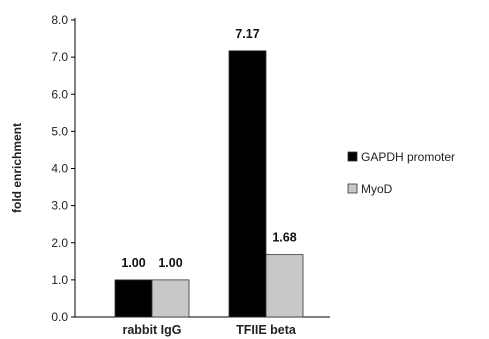 The width and height of the screenshot is (489, 339). What do you see at coordinates (401, 173) in the screenshot?
I see `legend: GAPDH promoter MyoD` at bounding box center [401, 173].